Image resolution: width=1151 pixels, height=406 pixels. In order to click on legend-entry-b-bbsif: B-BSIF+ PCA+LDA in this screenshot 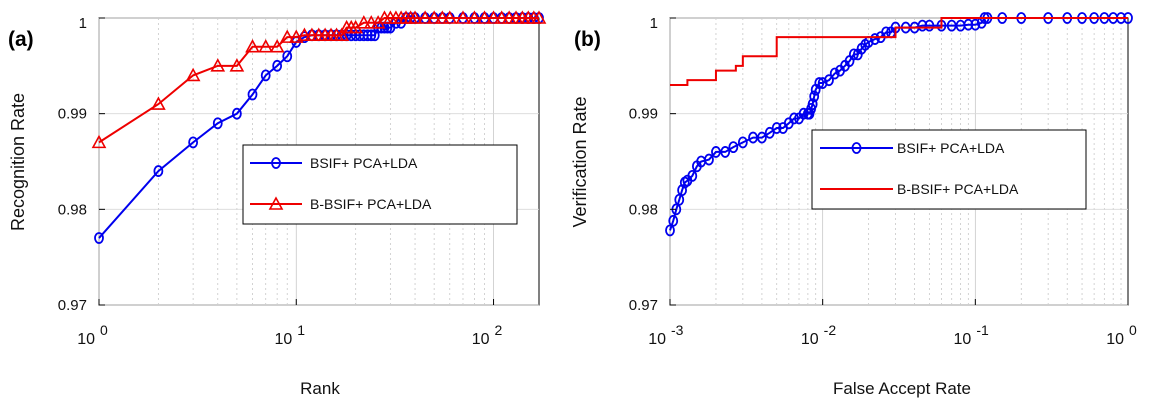, I will do `click(958, 189)`.